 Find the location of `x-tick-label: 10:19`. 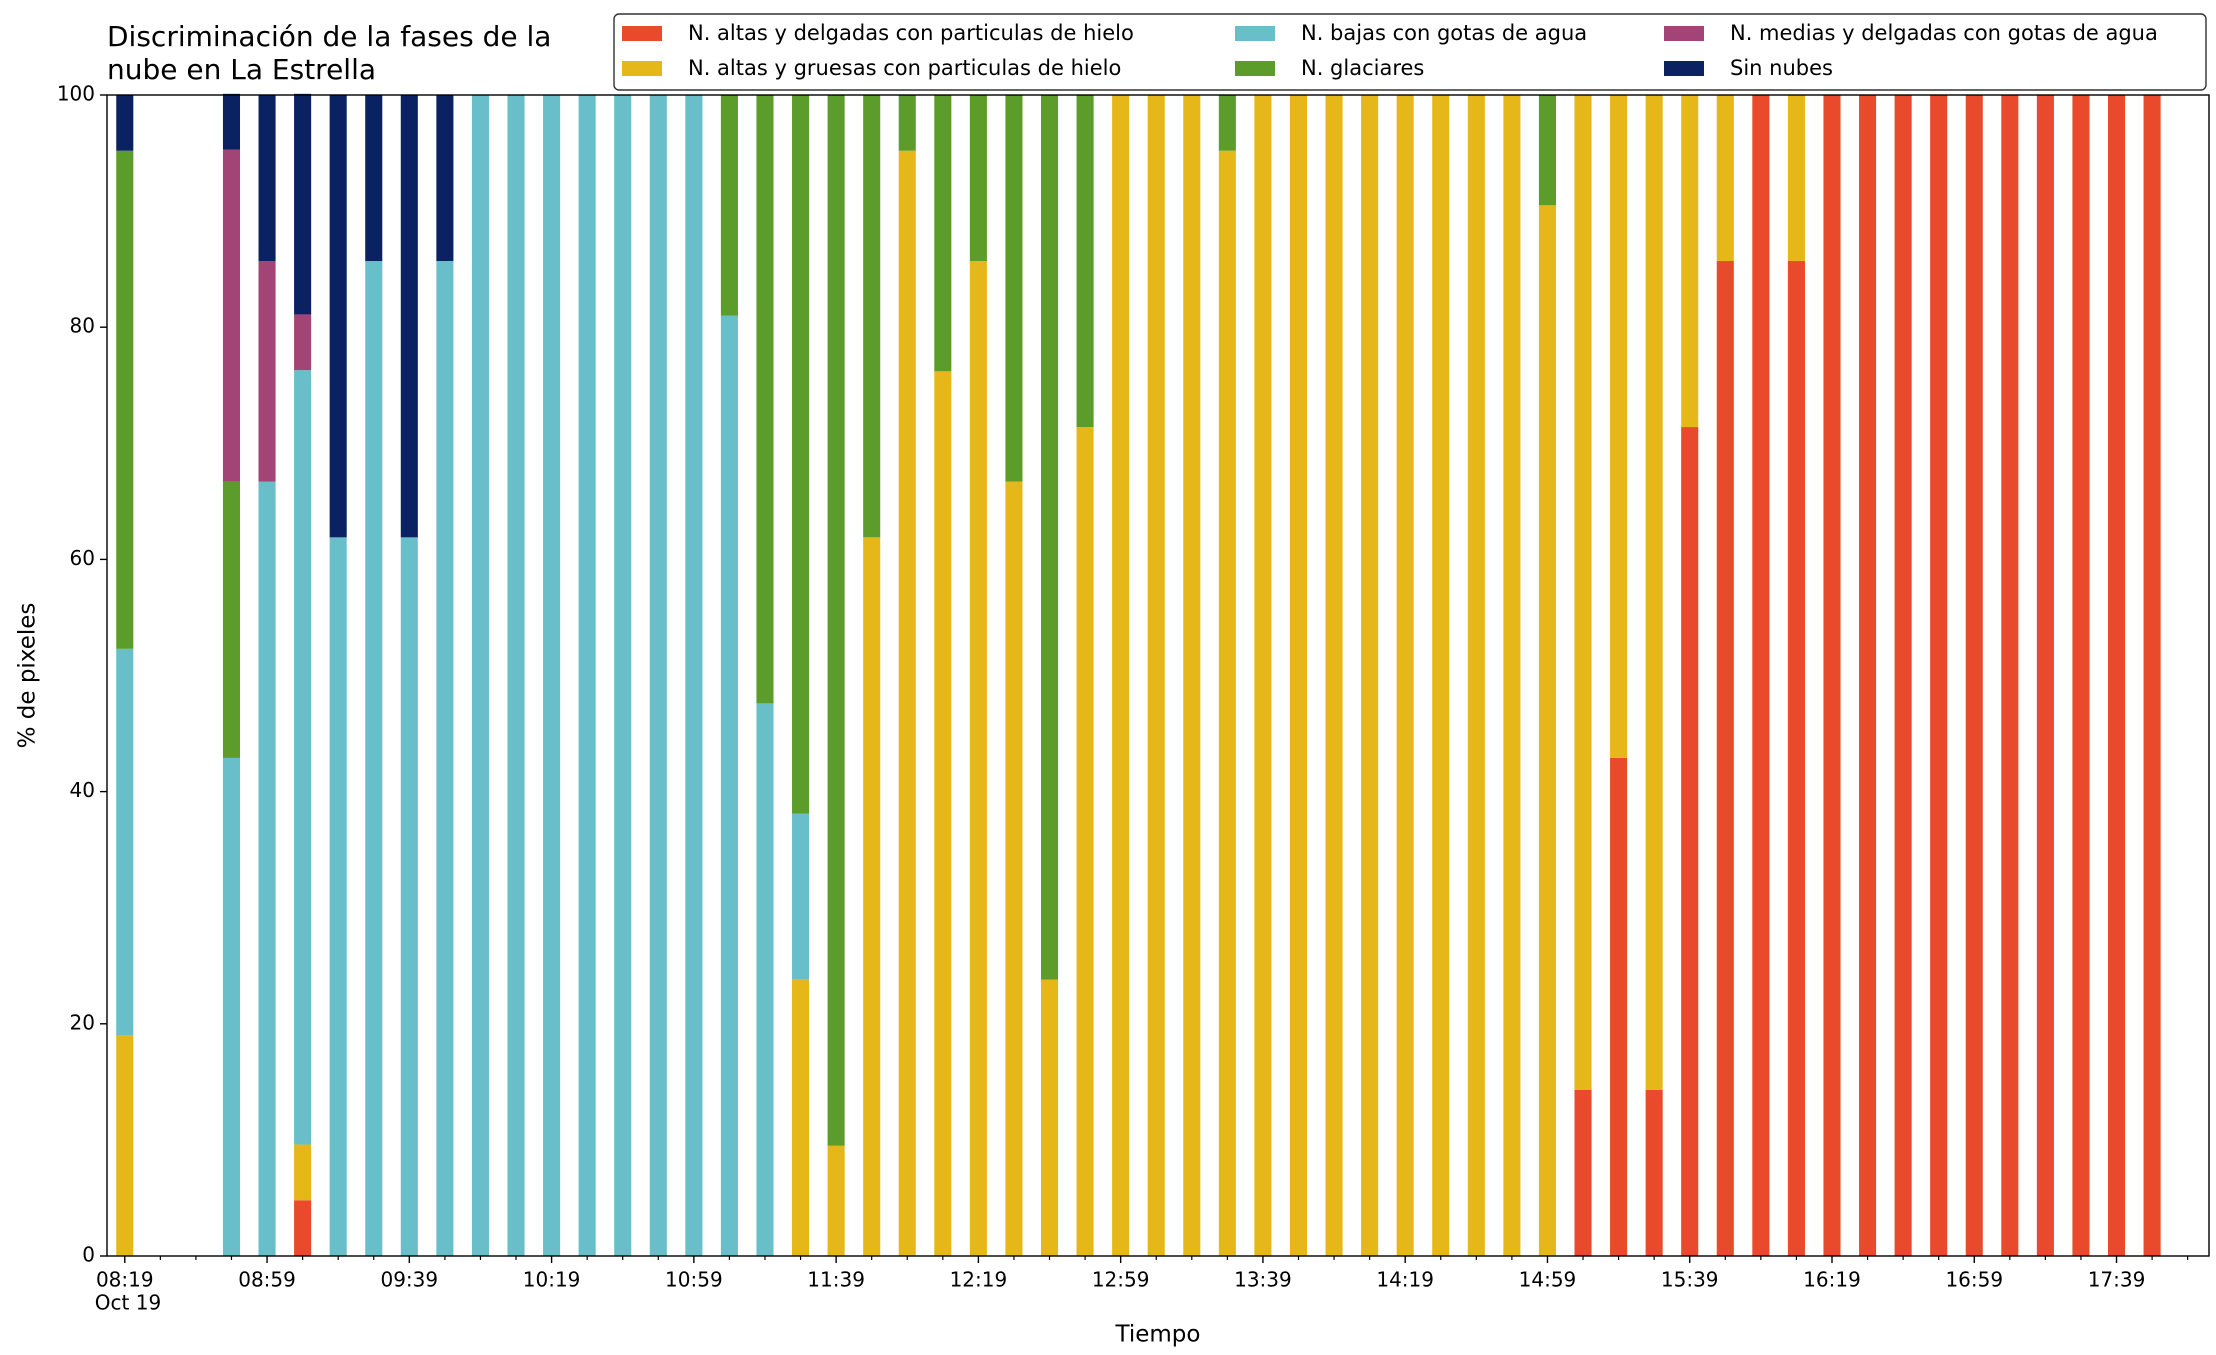

x-tick-label: 10:19 is located at coordinates (552, 1280).